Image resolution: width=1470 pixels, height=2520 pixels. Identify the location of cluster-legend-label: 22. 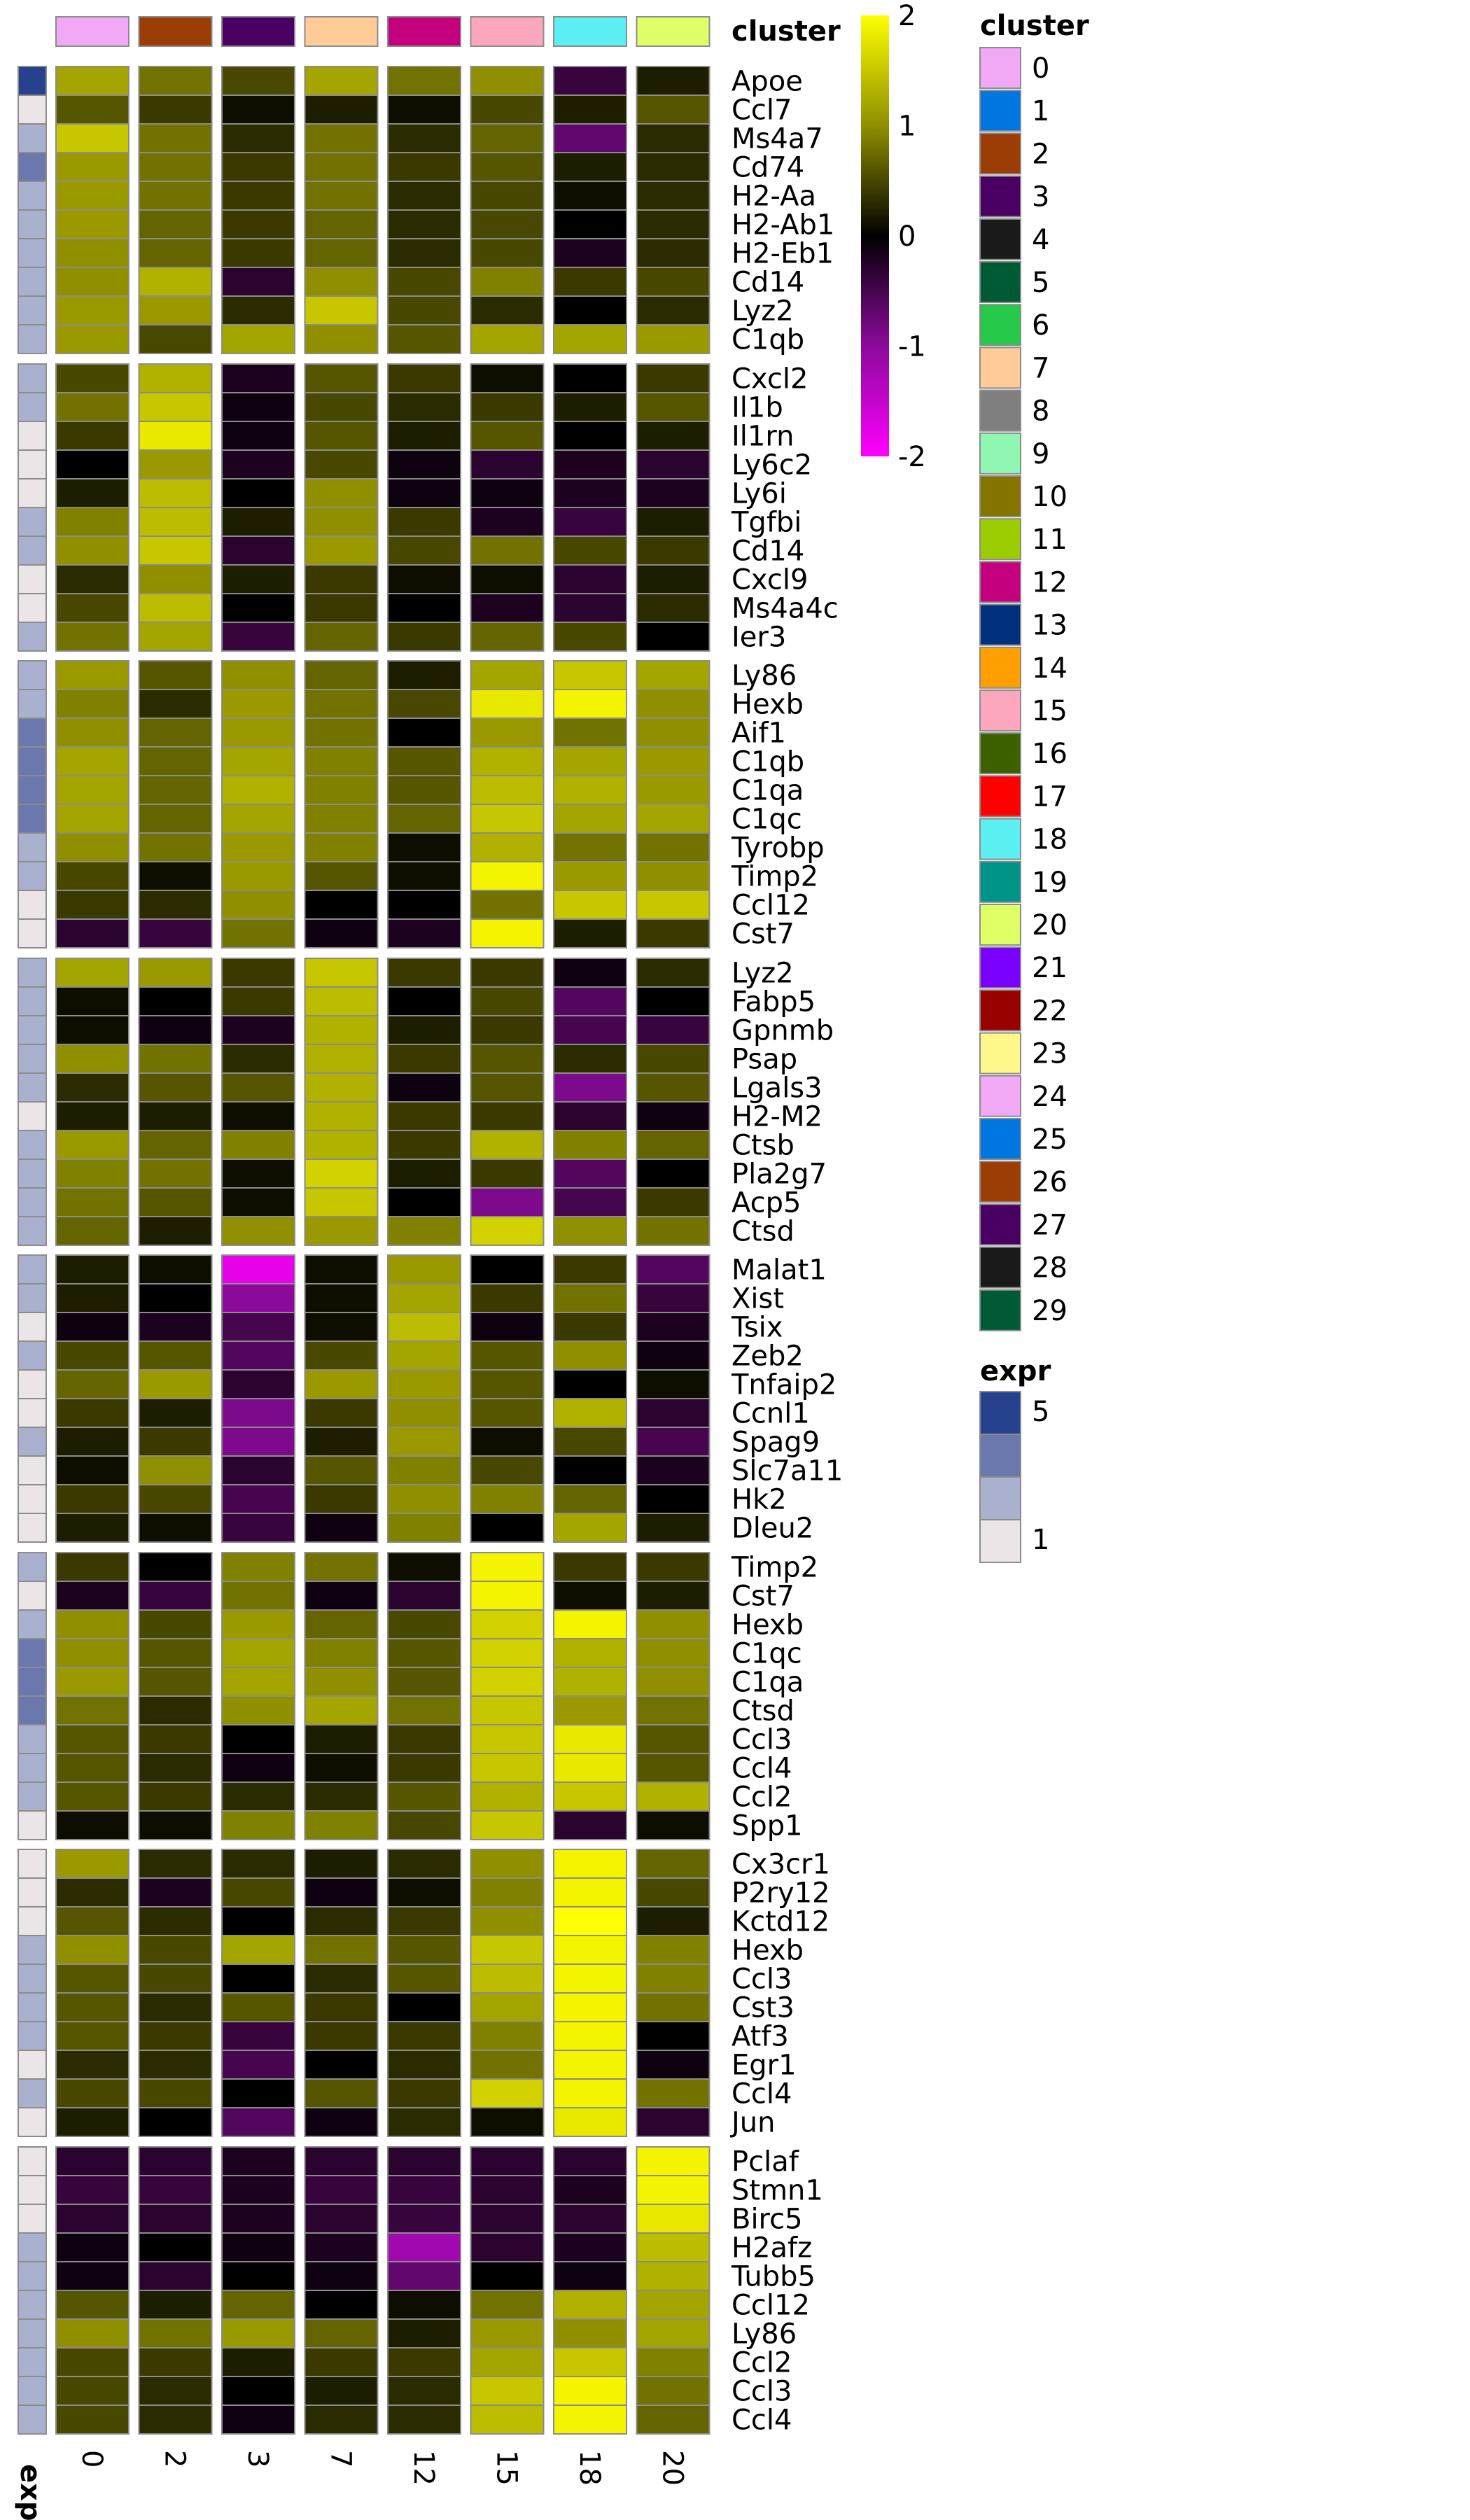
(1050, 1011).